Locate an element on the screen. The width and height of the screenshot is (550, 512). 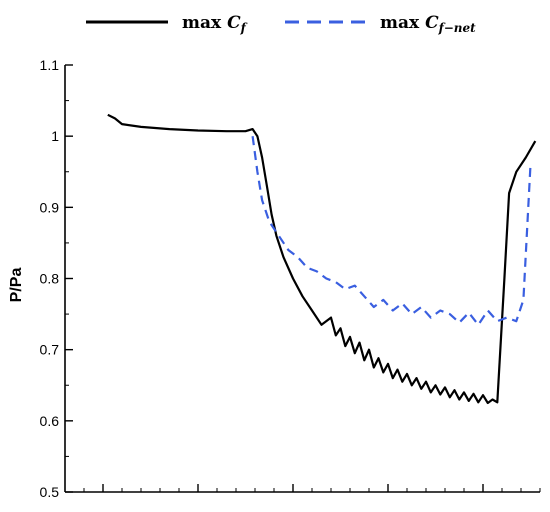
y-tick-label: 0.9 is located at coordinates (50, 207).